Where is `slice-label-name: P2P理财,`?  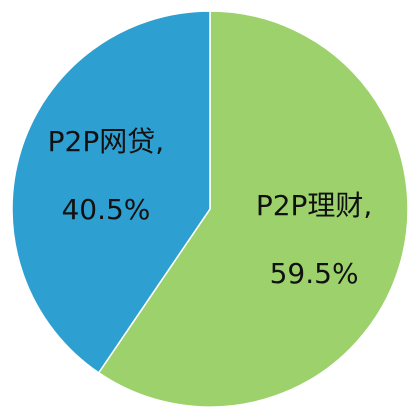
slice-label-name: P2P理财, is located at coordinates (314, 205).